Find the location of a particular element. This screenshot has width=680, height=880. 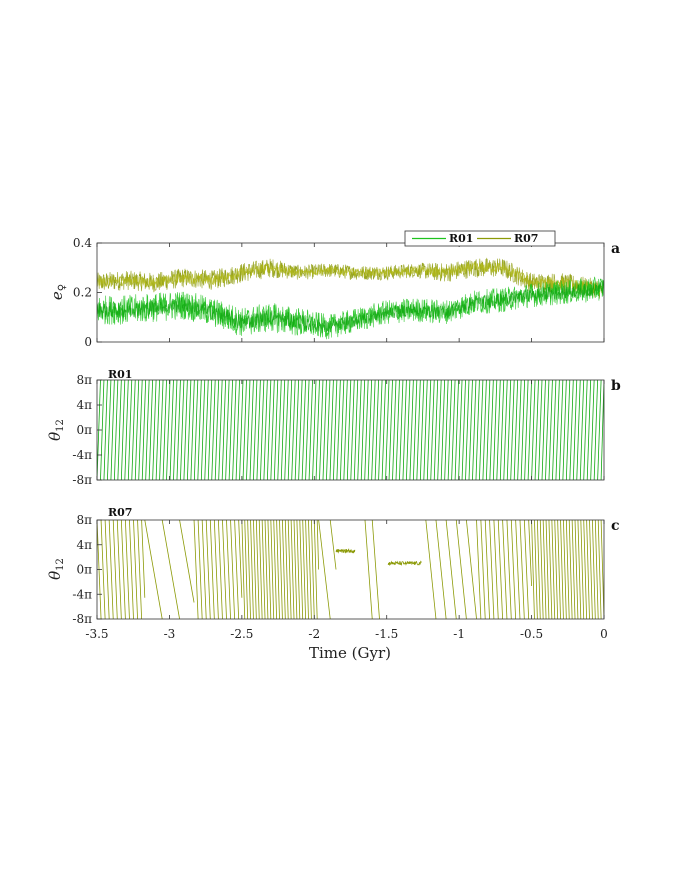

panel-a-ylabel: e♀ is located at coordinates (58, 292).